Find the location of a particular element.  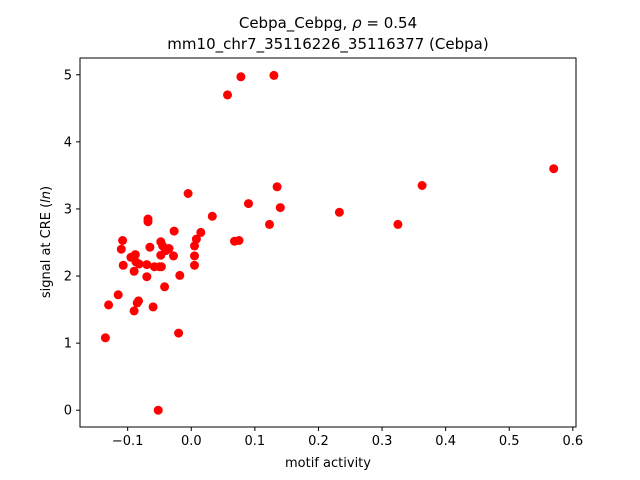

y-label-suffix: ) is located at coordinates (46, 188).